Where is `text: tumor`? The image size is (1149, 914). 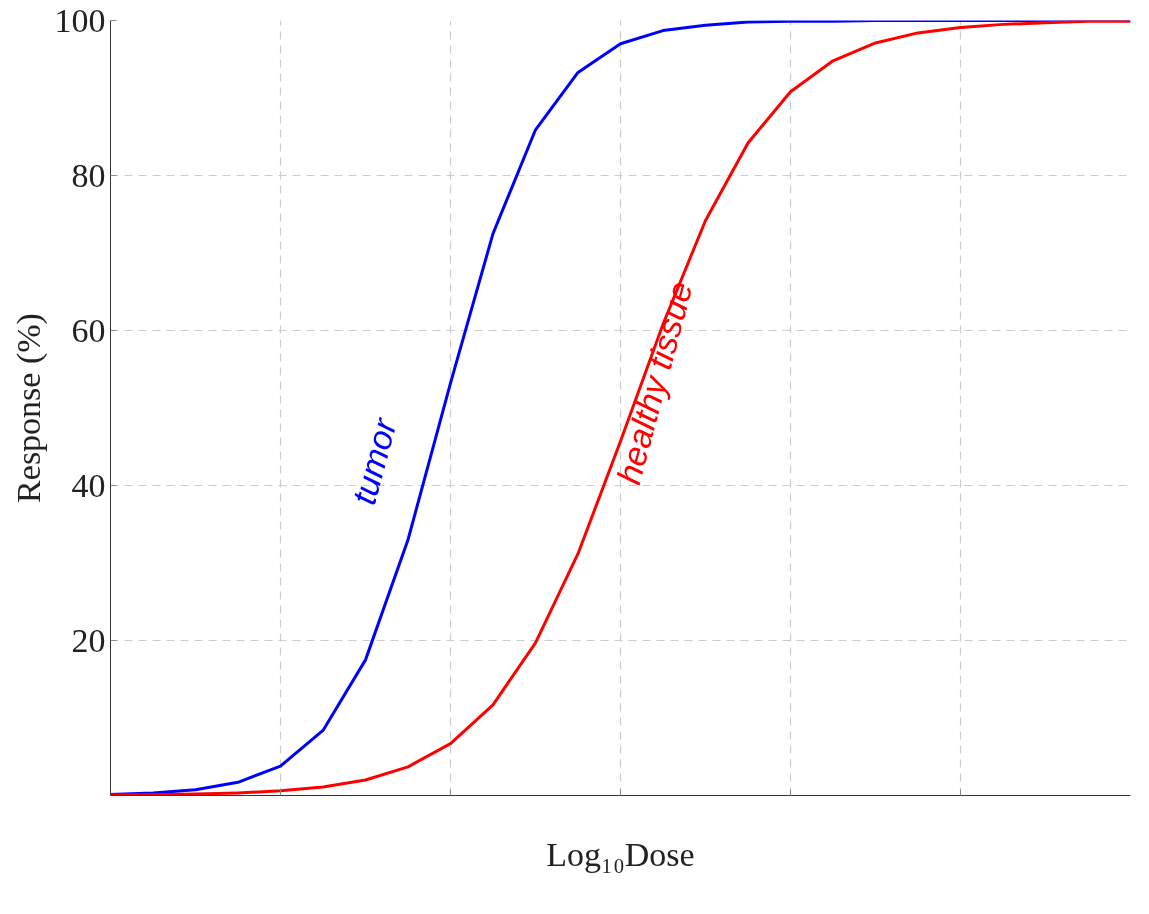
text: tumor is located at coordinates (374, 460).